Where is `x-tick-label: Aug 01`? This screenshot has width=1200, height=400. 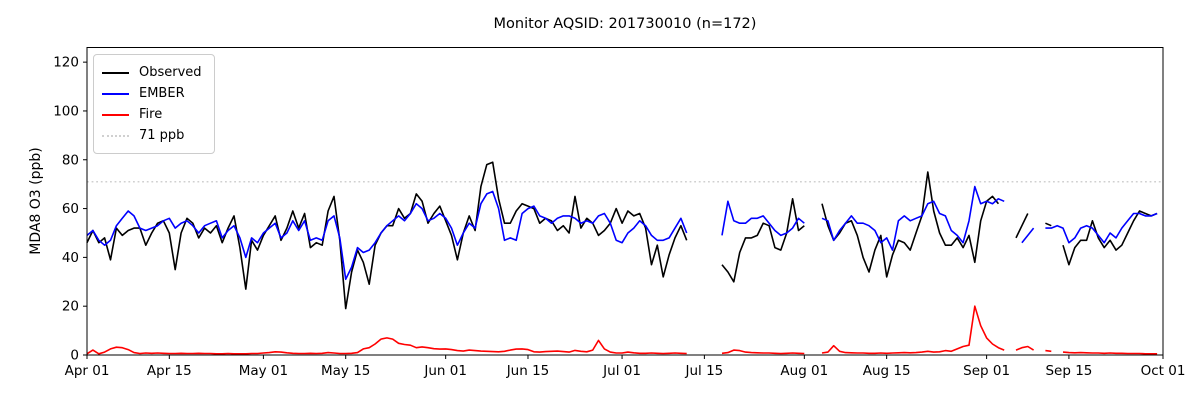
x-tick-label: Aug 01 is located at coordinates (804, 371).